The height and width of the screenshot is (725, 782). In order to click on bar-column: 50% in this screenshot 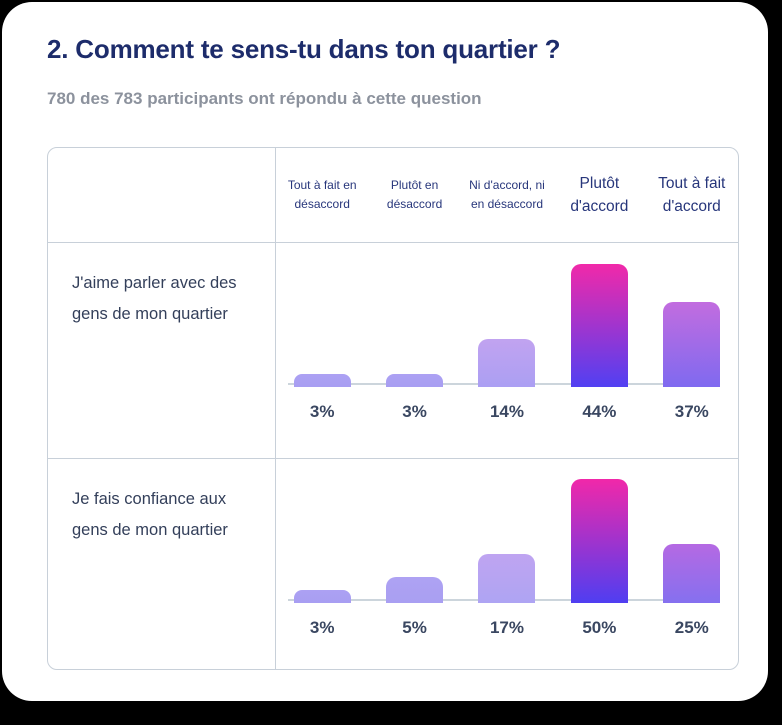, I will do `click(599, 564)`.